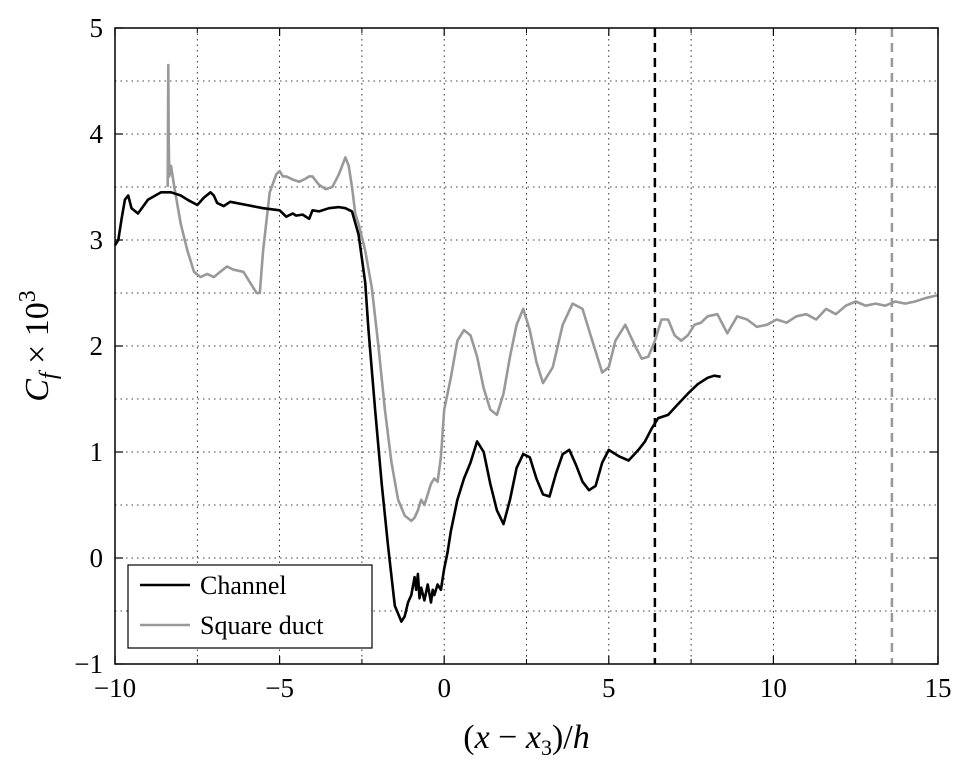 This screenshot has height=771, width=973. What do you see at coordinates (526, 739) in the screenshot?
I see `x-axis-label: (x − x3)/h` at bounding box center [526, 739].